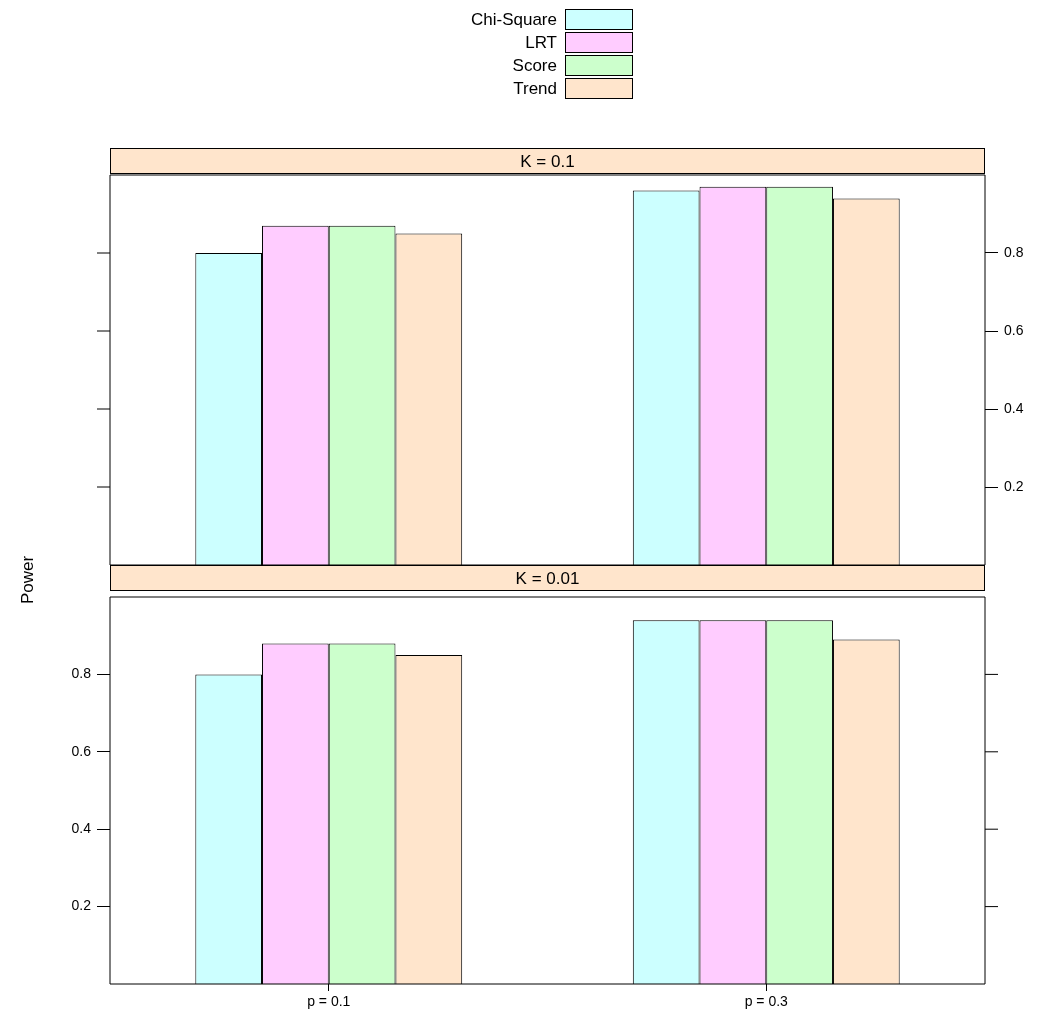  What do you see at coordinates (513, 19) in the screenshot?
I see `legend-label: Chi-Square` at bounding box center [513, 19].